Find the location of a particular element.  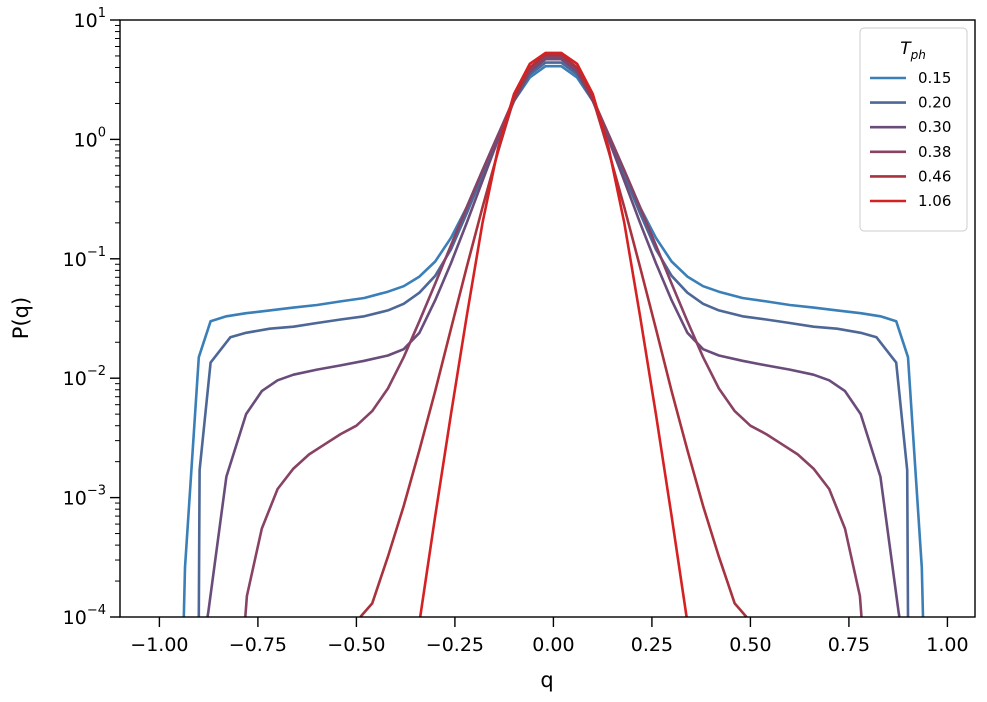

x-axis: −1.00 −0.75 −0.50 −0.25 0.00 0.25 0.50 0.75 1.00 is located at coordinates (549, 636).